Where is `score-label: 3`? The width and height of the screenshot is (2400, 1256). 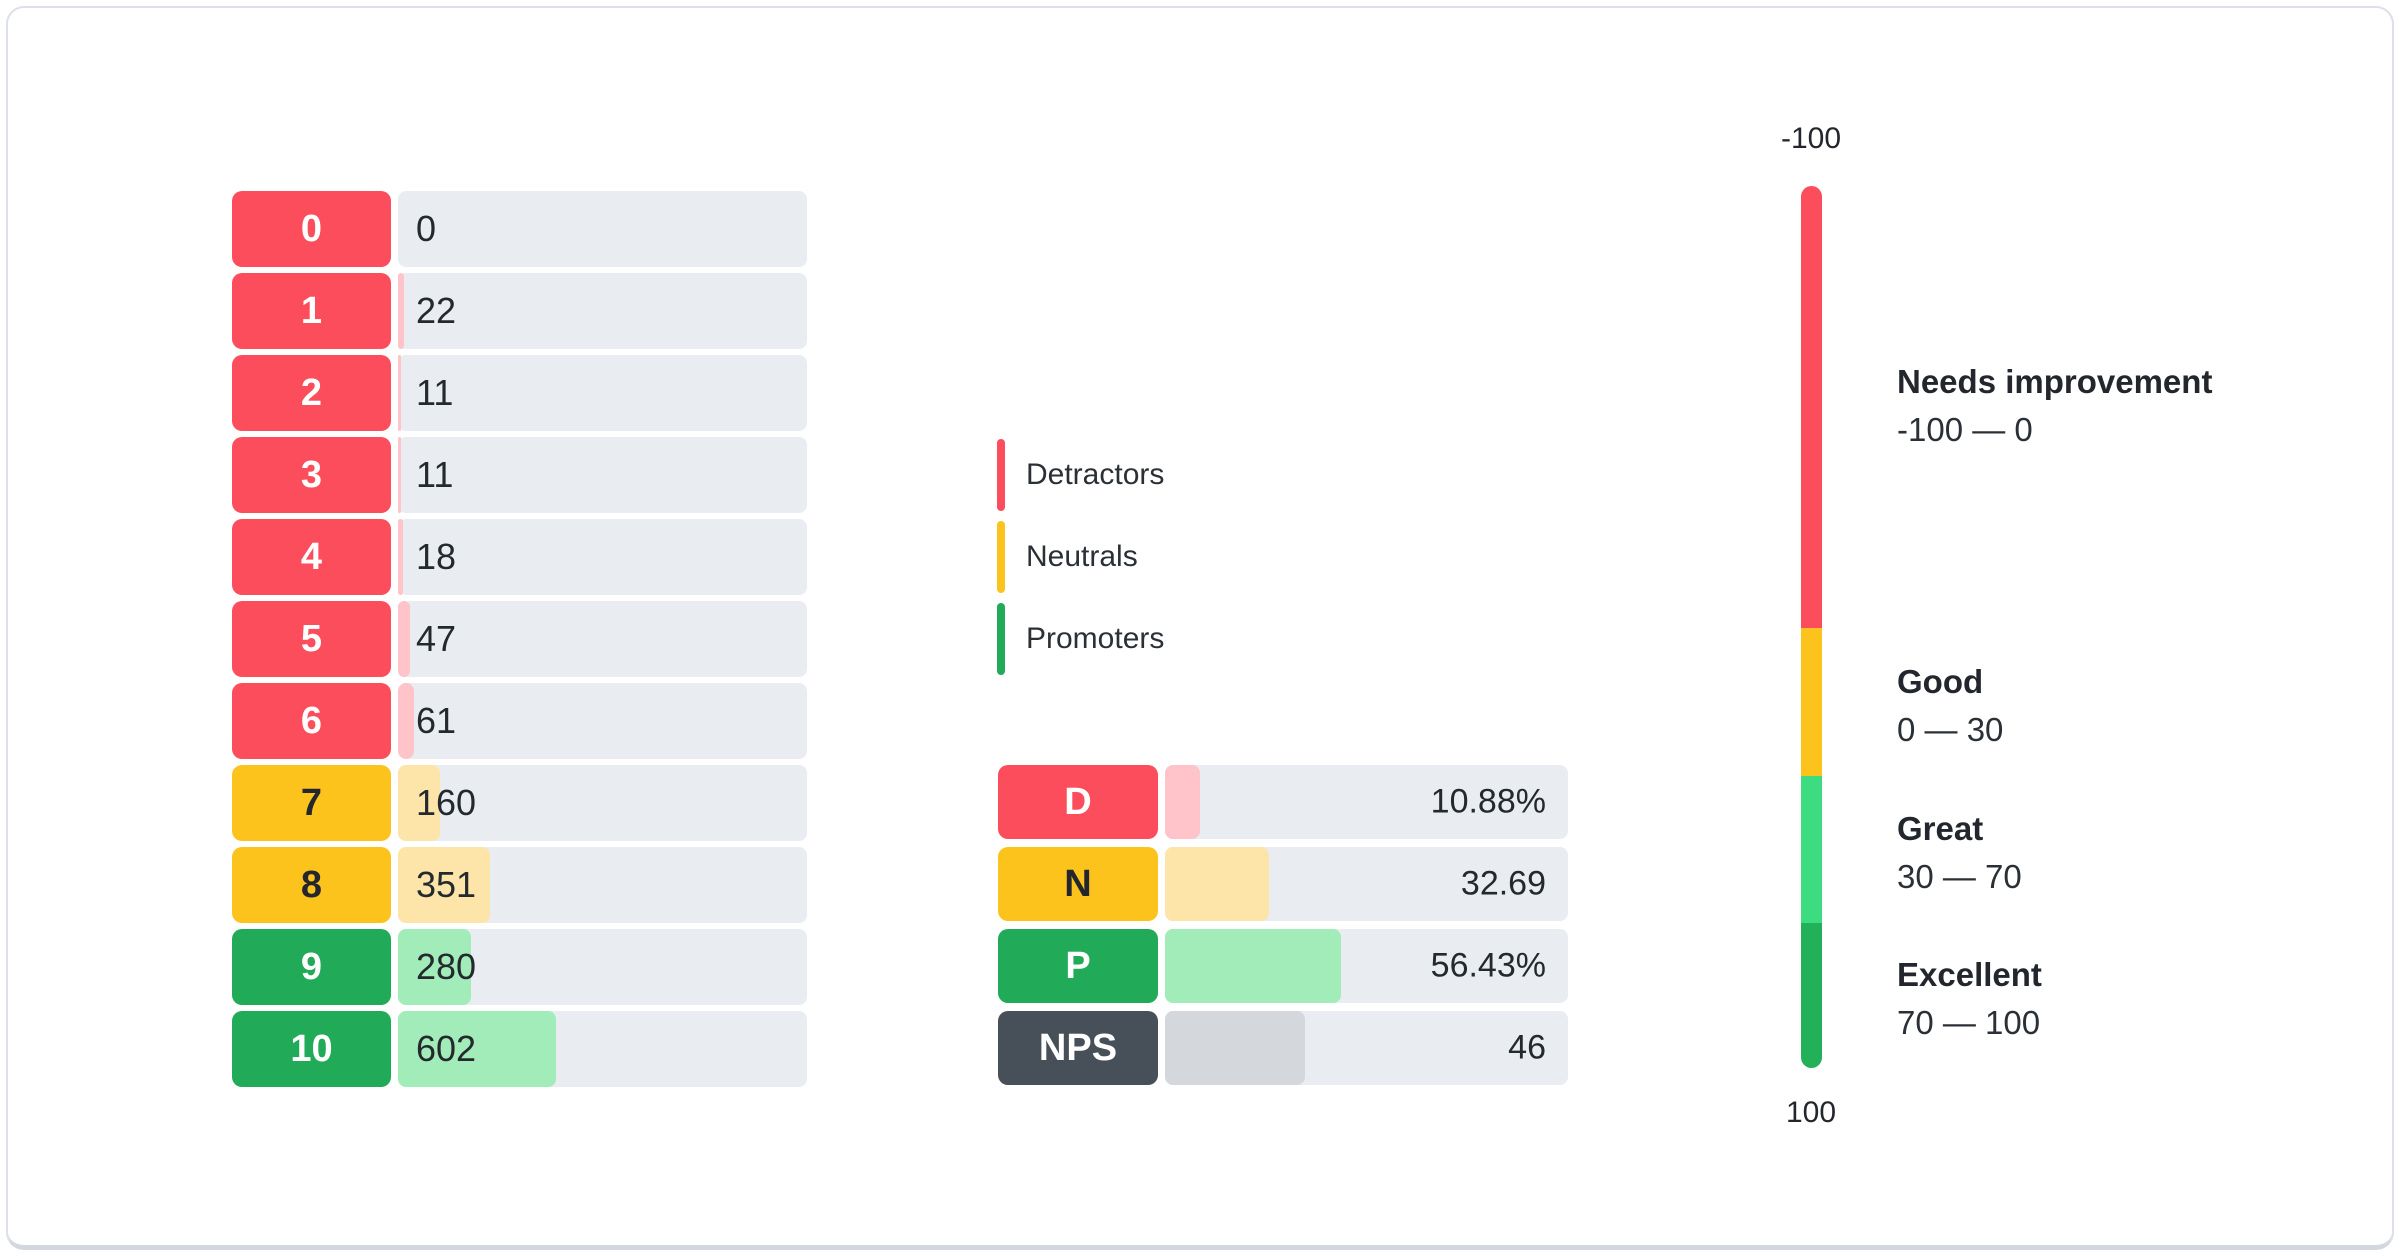
score-label: 3 is located at coordinates (311, 475).